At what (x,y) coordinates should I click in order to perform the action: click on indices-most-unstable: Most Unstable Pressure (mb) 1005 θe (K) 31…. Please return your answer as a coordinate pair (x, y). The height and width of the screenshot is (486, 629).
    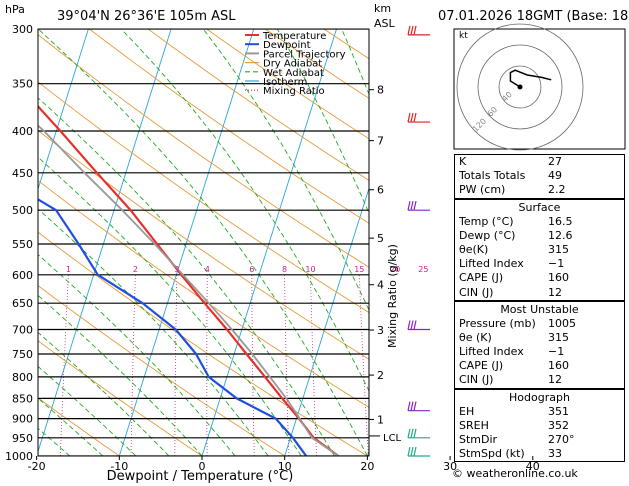
    Looking at the image, I should click on (539, 343).